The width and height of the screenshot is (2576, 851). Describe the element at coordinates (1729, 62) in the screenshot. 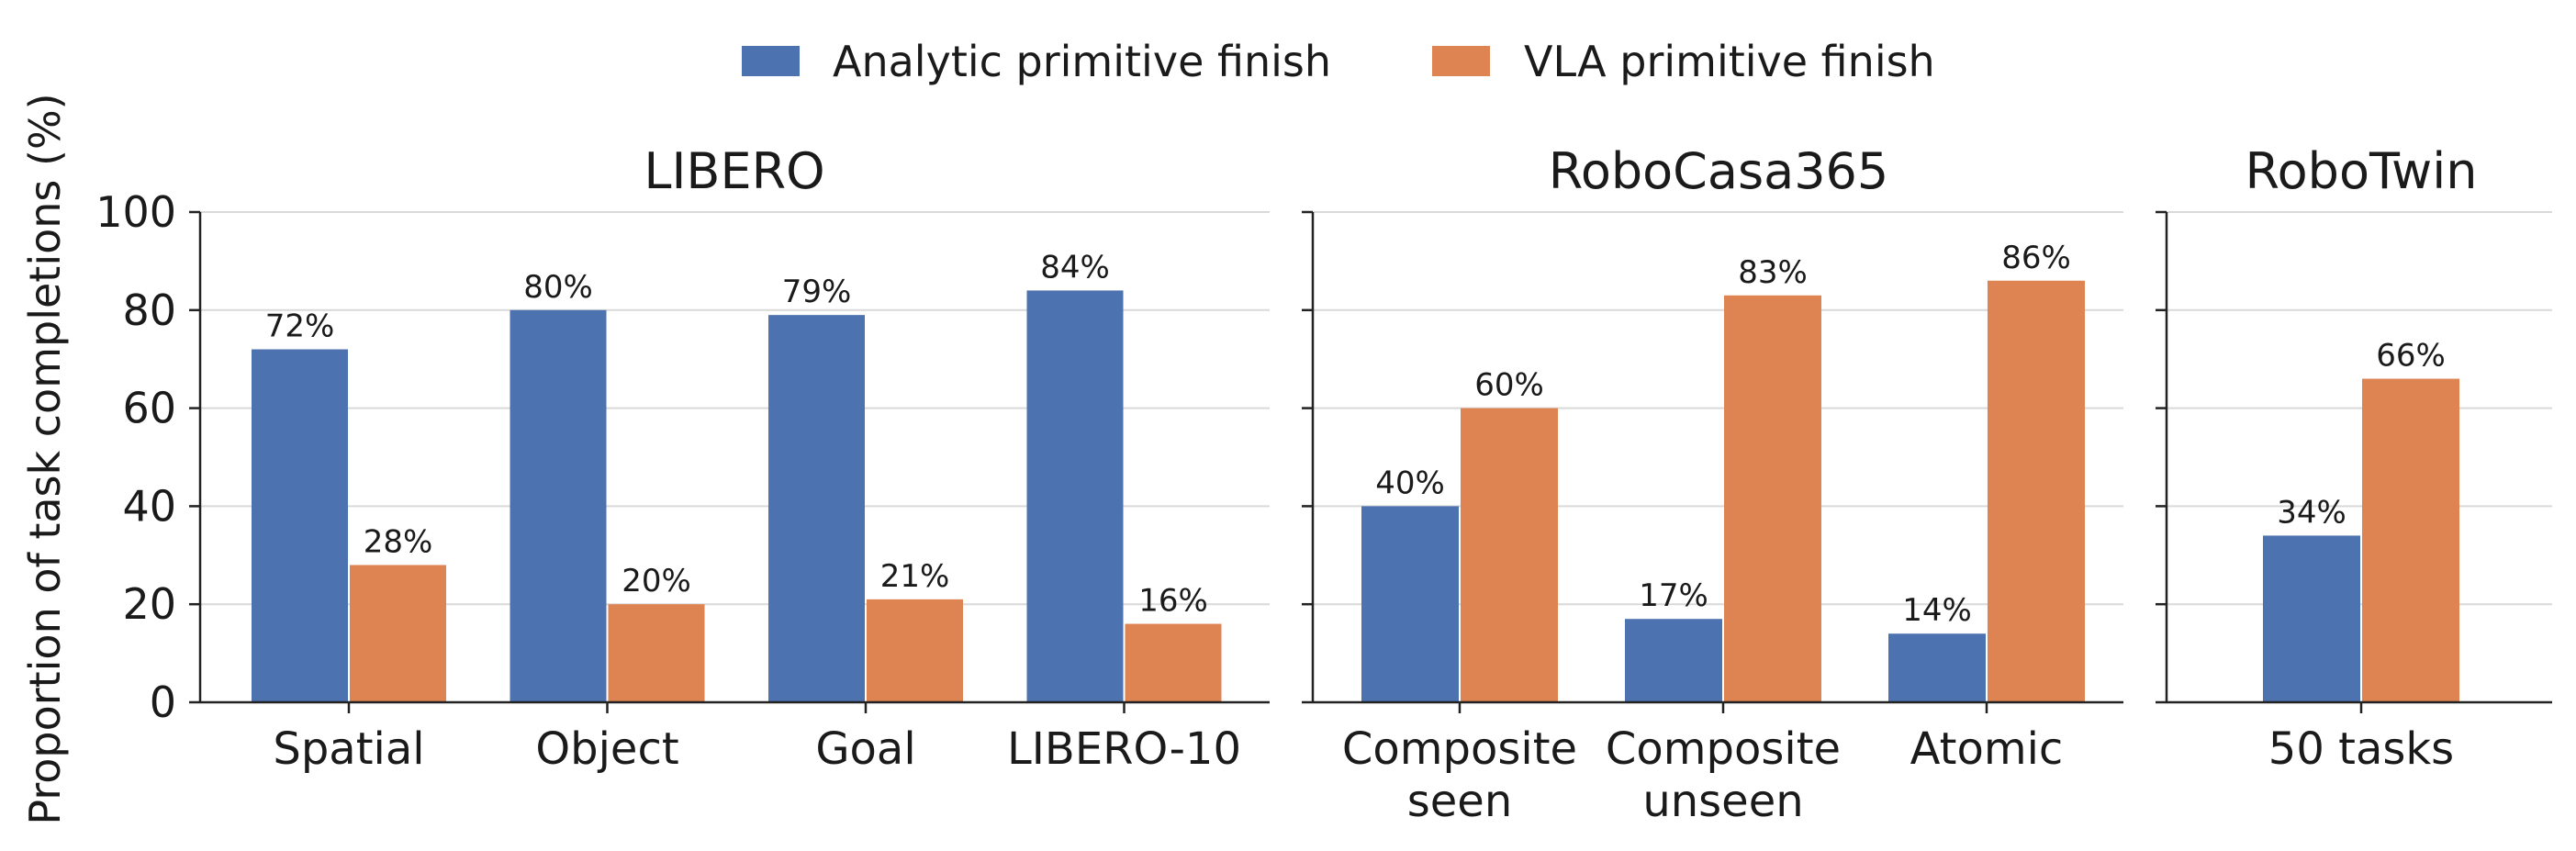

I see `legend-label-vla: VLA primitive finish` at that location.